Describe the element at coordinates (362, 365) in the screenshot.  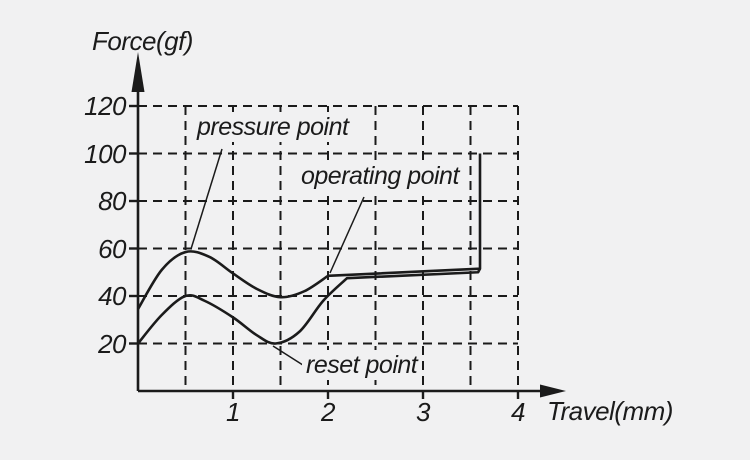
I see `annotation-reset-point: reset point` at that location.